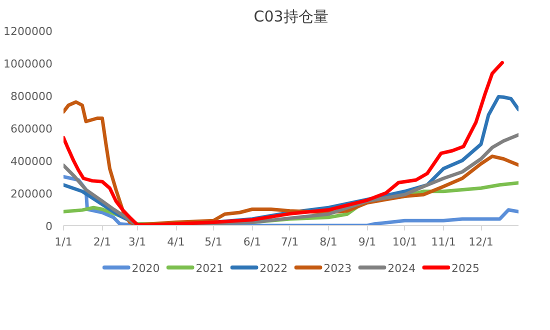  What do you see at coordinates (210, 268) in the screenshot?
I see `legend-label: 2021` at bounding box center [210, 268].